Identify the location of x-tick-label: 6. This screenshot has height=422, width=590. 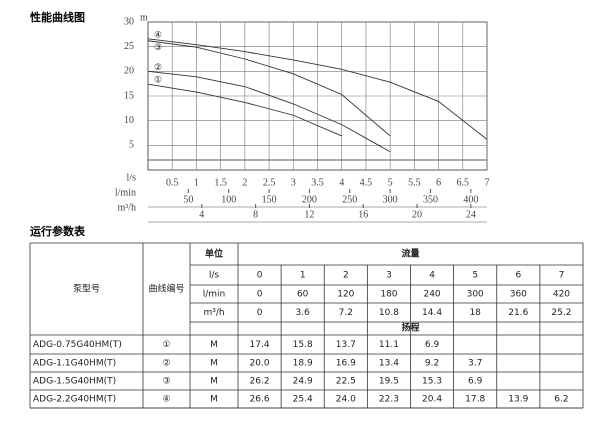
(438, 182).